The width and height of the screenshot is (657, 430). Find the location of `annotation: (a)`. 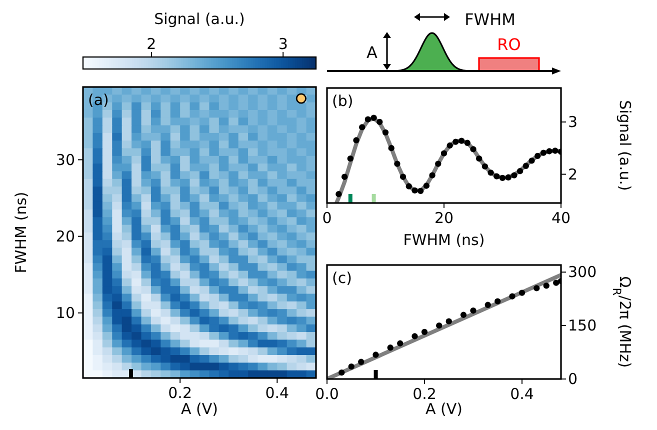

annotation: (a) is located at coordinates (98, 100).